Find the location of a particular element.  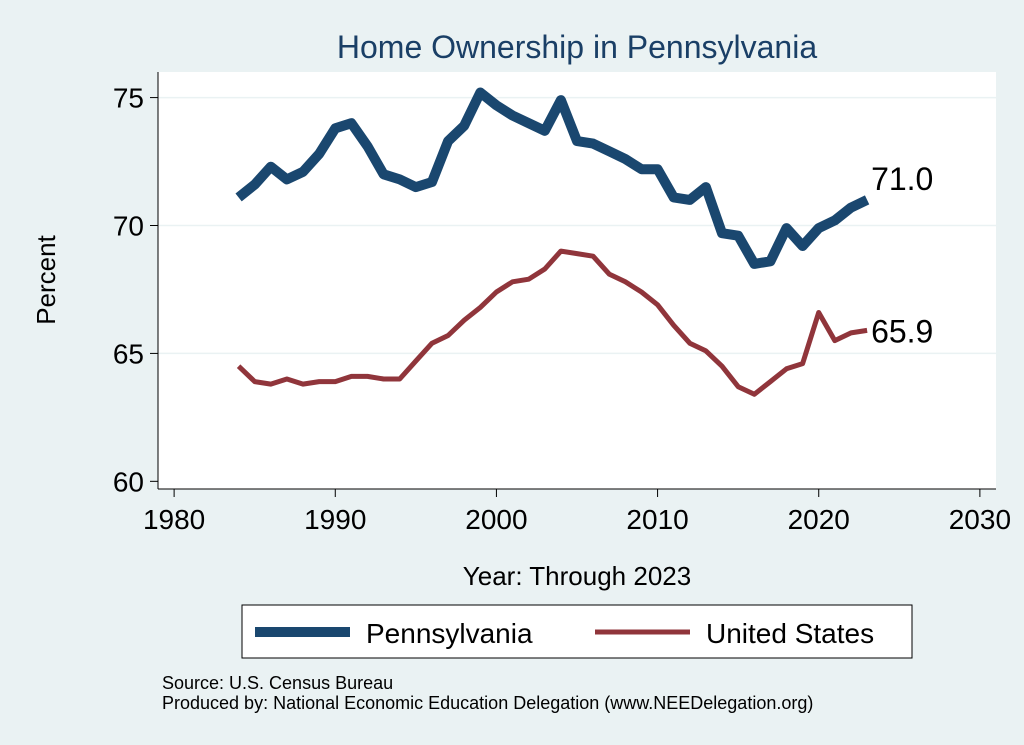

x-tick-label-1980: 1980 is located at coordinates (174, 519).